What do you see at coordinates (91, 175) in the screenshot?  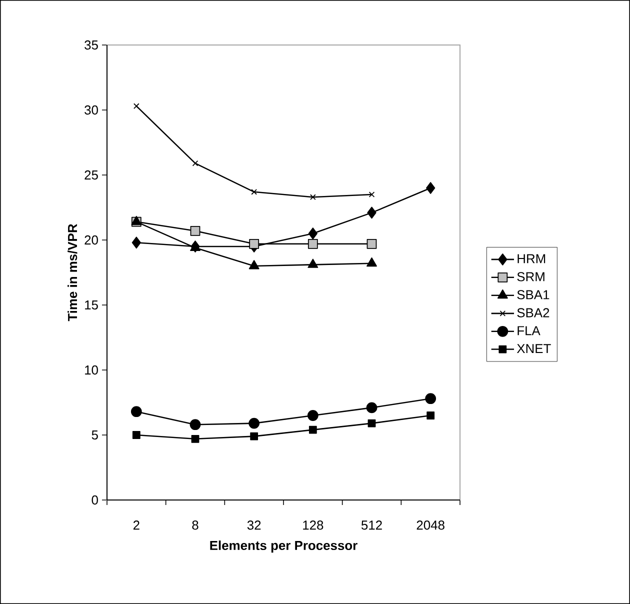 I see `y-tick-label: 25` at bounding box center [91, 175].